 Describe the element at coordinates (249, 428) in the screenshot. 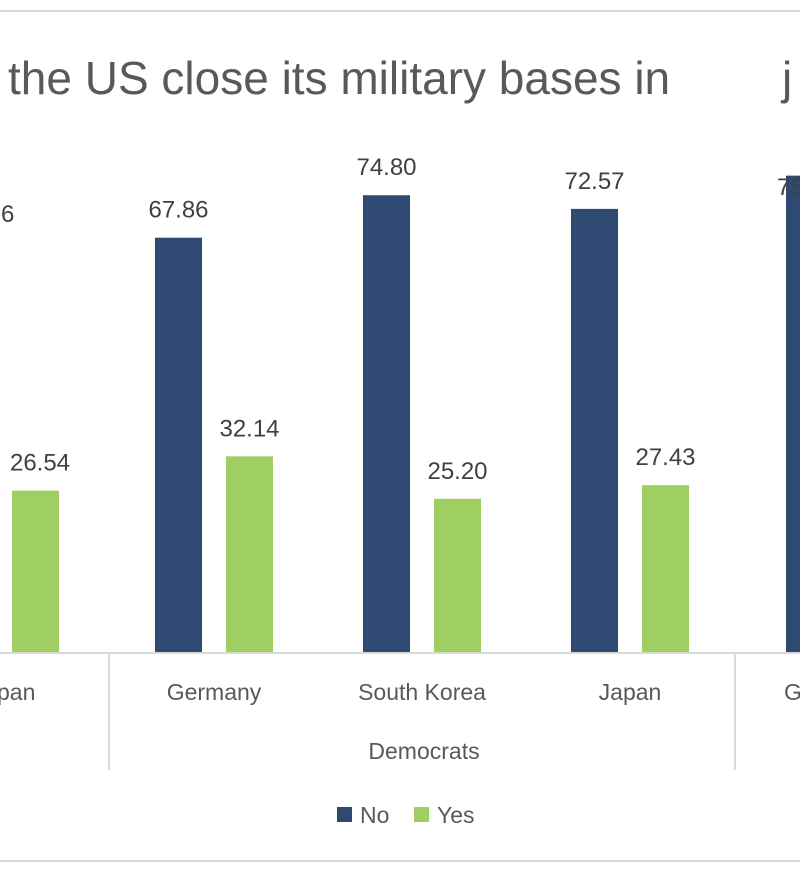

I see `label-yes-germany: 32.14` at that location.